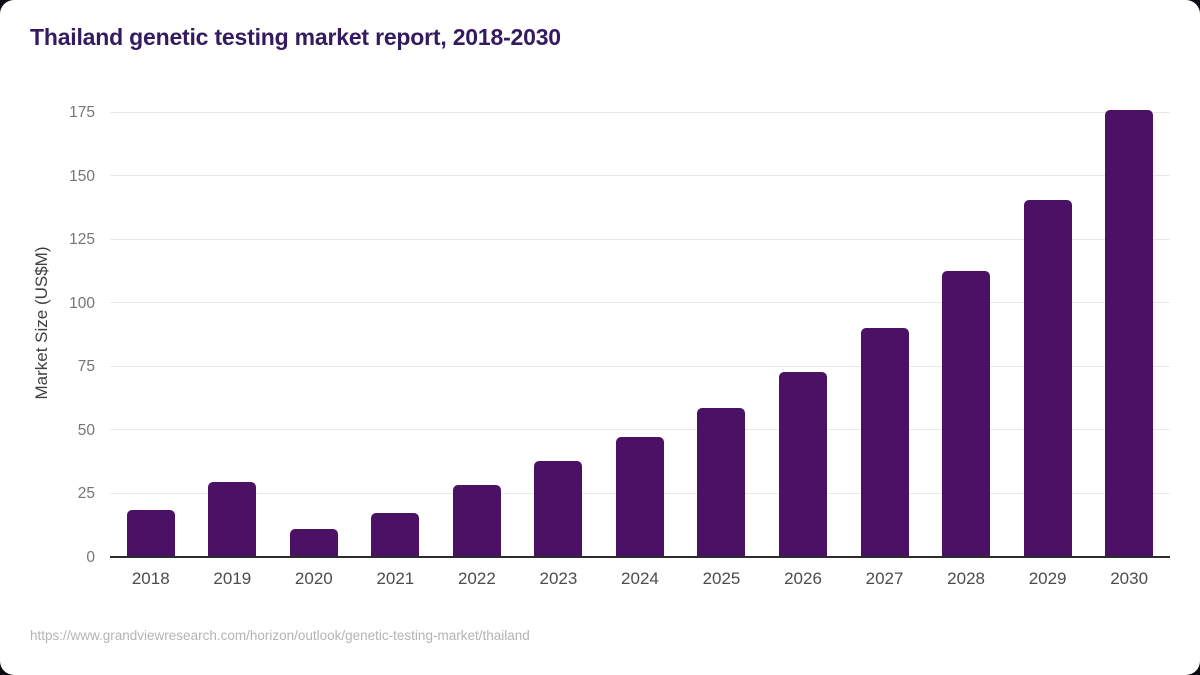 The image size is (1200, 675). I want to click on x-tick-2029: 2029, so click(1047, 578).